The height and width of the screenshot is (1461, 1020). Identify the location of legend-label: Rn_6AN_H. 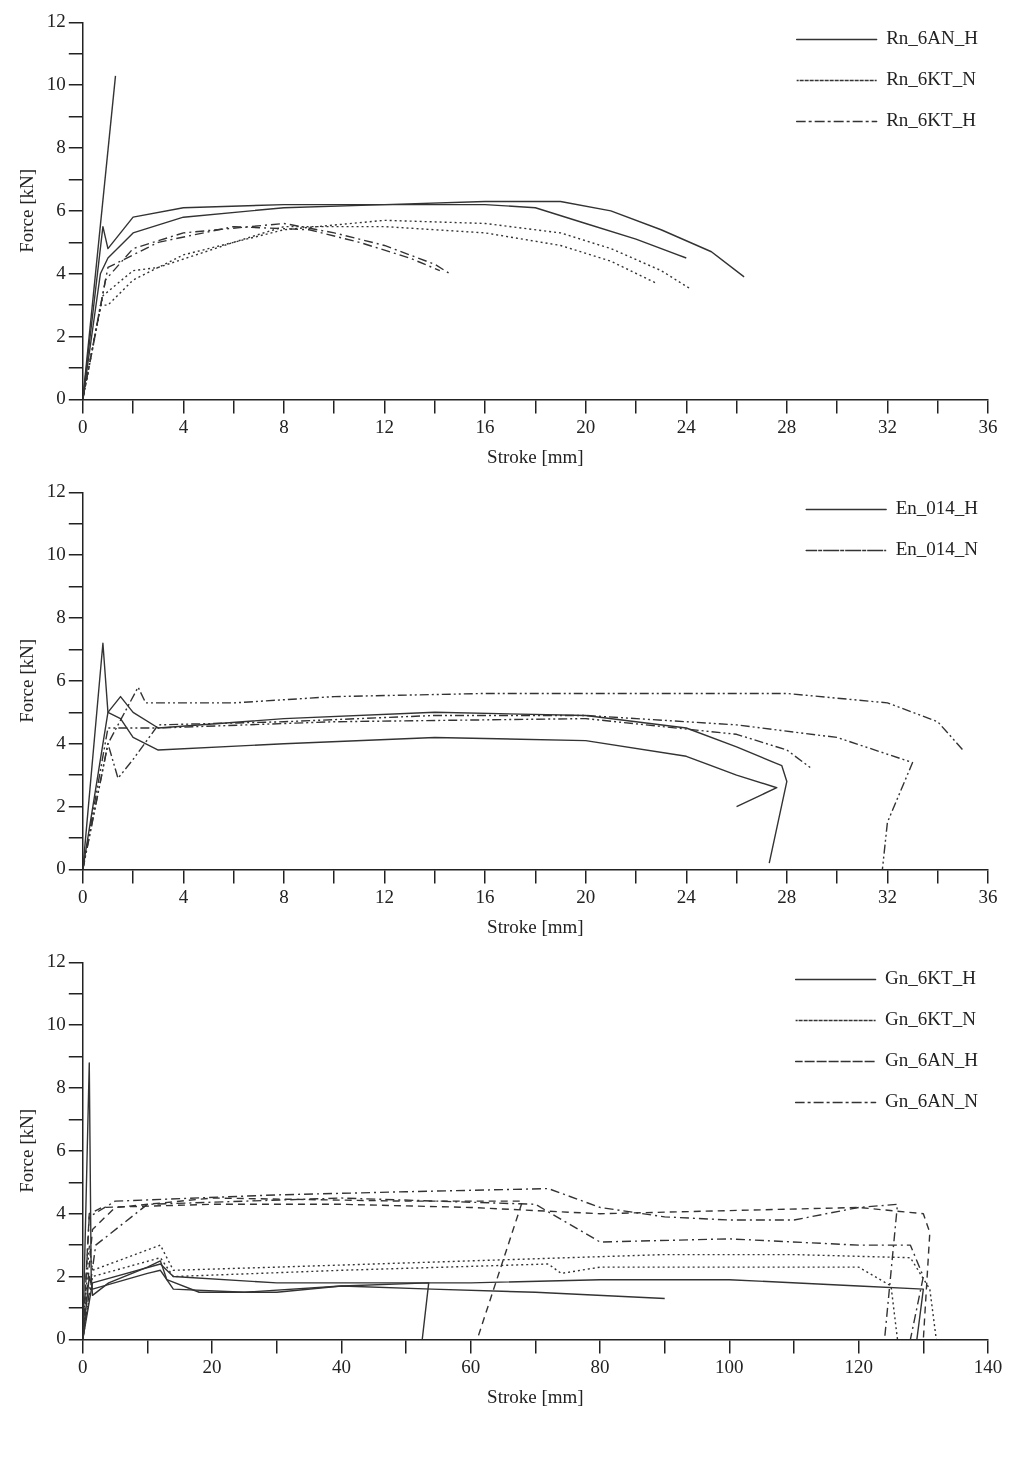
(932, 38).